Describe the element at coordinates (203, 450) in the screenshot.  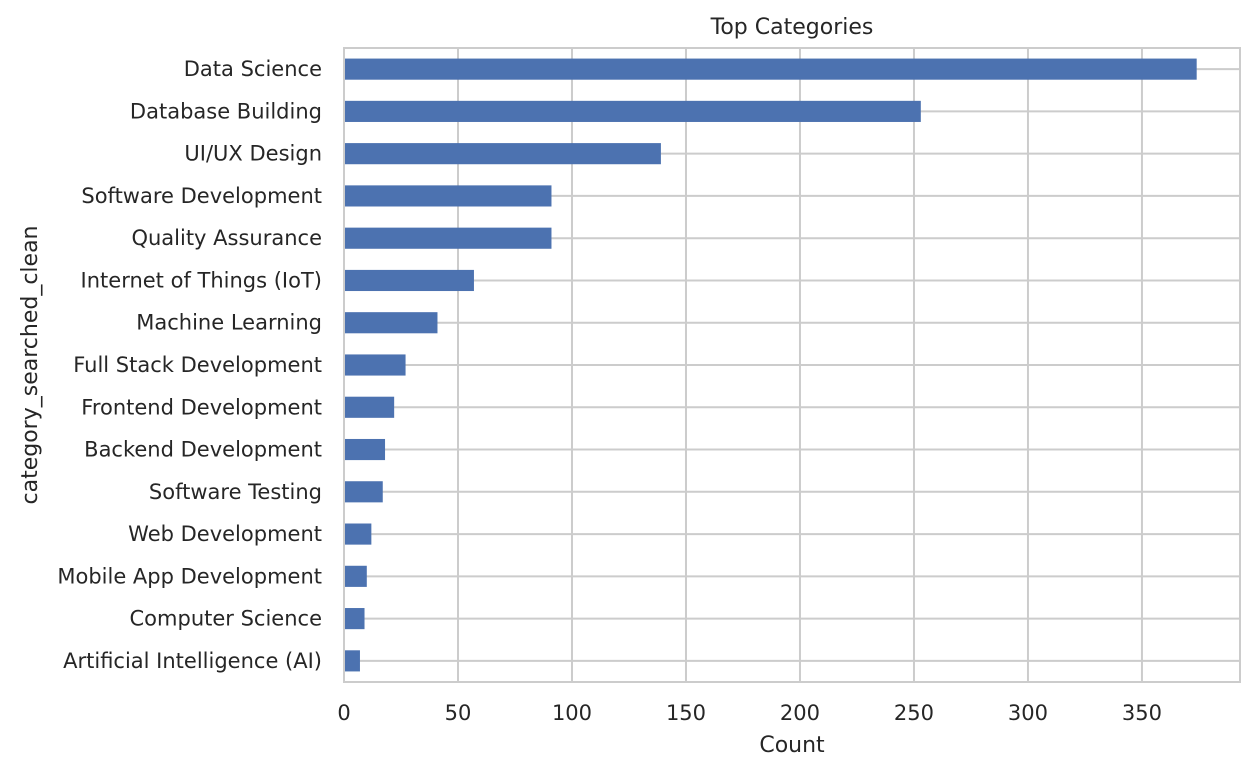
I see `category-label: Backend Development` at that location.